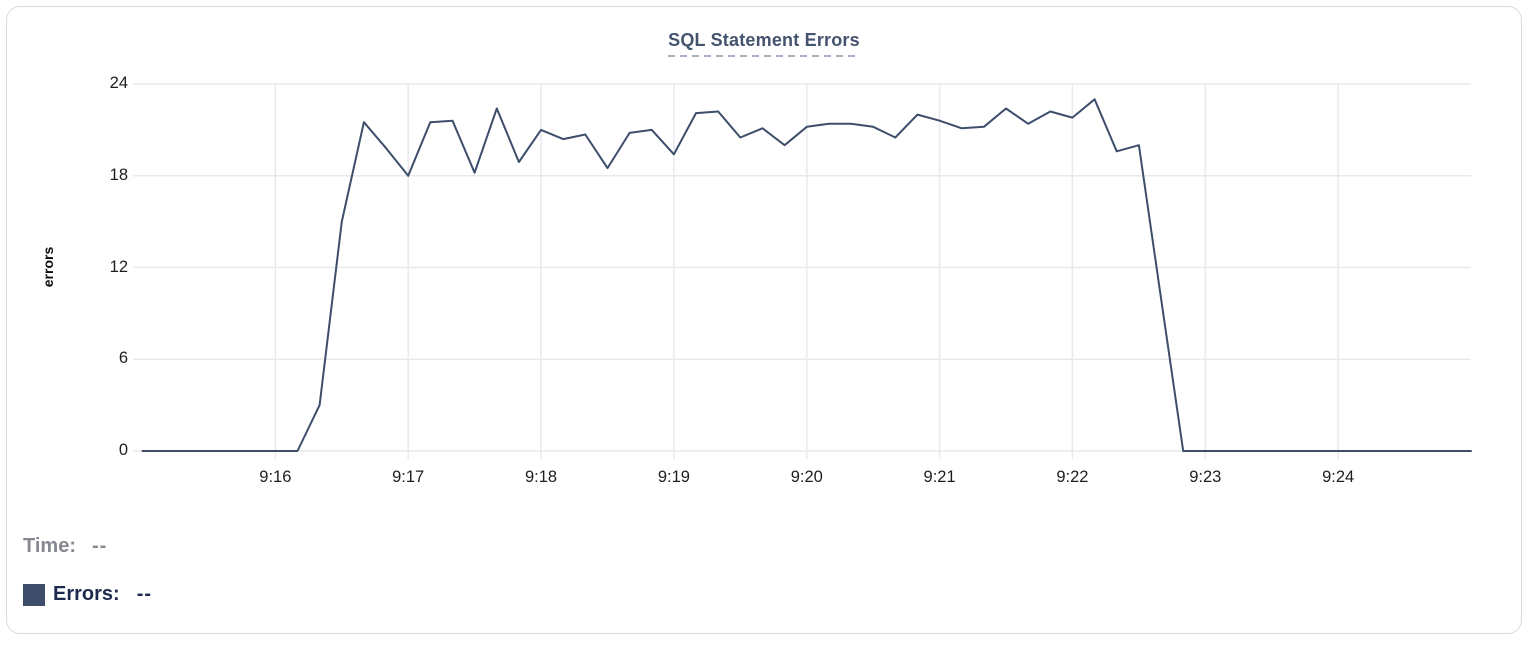 The width and height of the screenshot is (1528, 652). I want to click on legend-errors-label: Errors:, so click(86, 594).